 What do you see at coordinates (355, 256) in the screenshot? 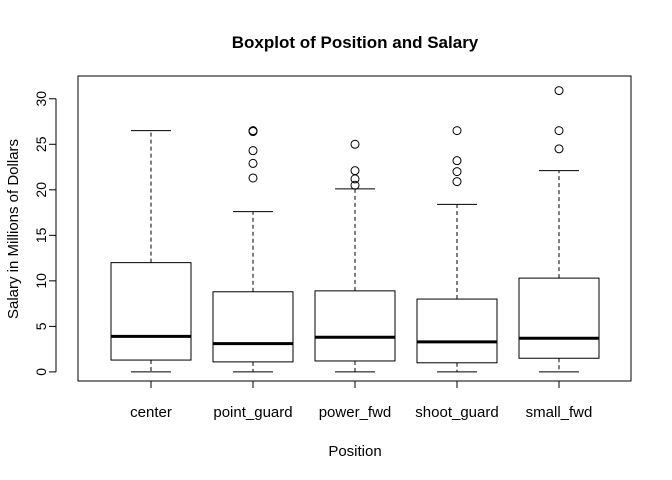
I see `box-power_fwd` at bounding box center [355, 256].